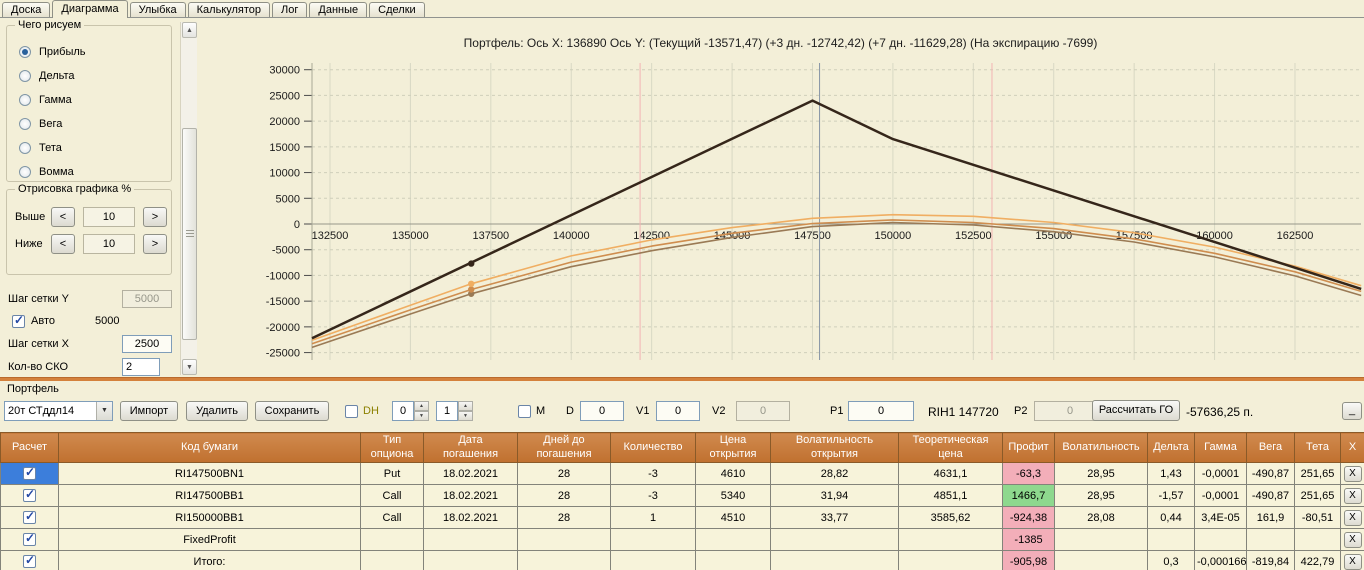  What do you see at coordinates (26, 9) in the screenshot?
I see `tab-Доска: Доска` at bounding box center [26, 9].